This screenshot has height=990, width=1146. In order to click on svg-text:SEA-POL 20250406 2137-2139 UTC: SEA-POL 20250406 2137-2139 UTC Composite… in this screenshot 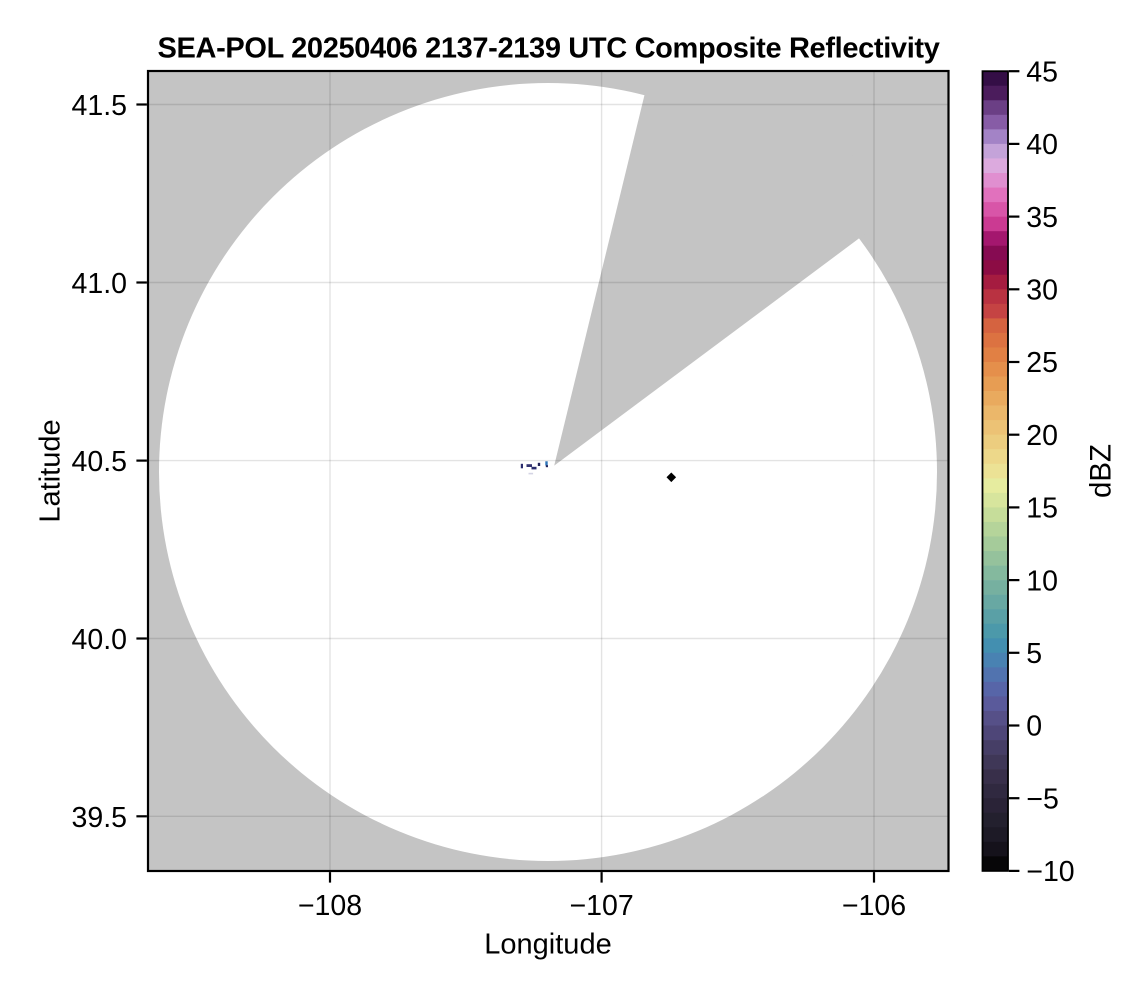, I will do `click(549, 48)`.